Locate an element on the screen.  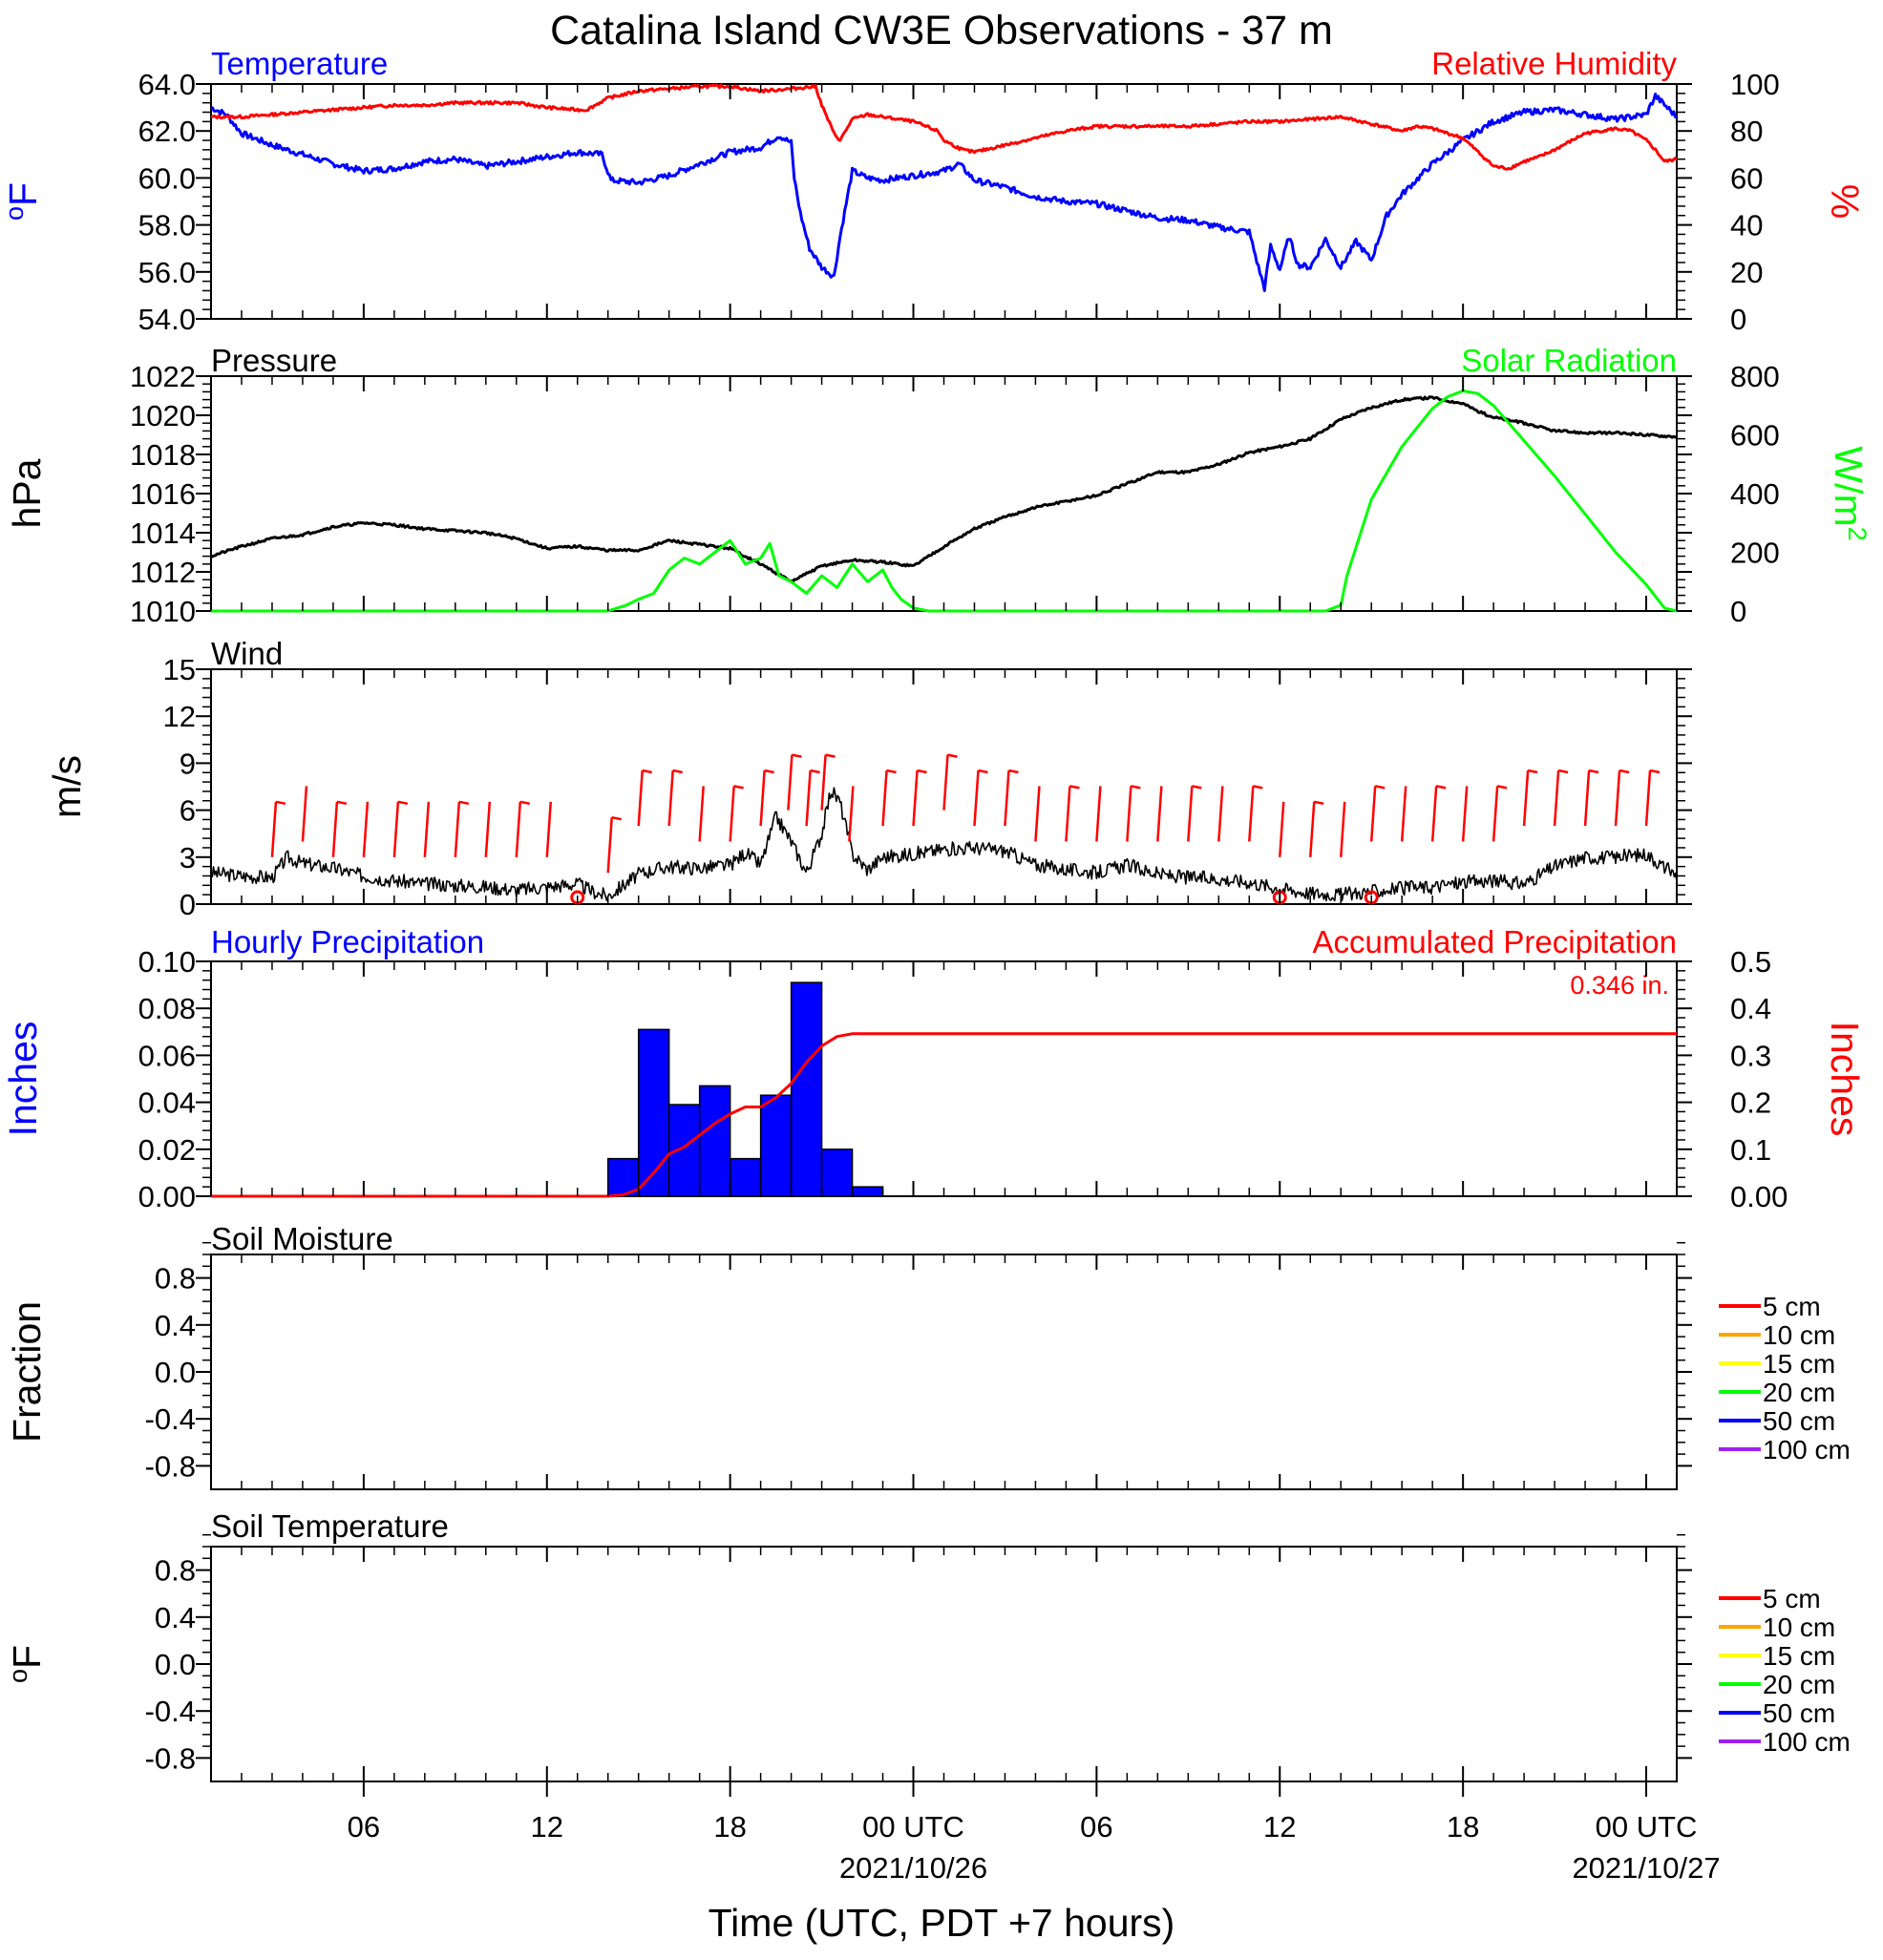
y-tick-label: 60 is located at coordinates (1746, 178).